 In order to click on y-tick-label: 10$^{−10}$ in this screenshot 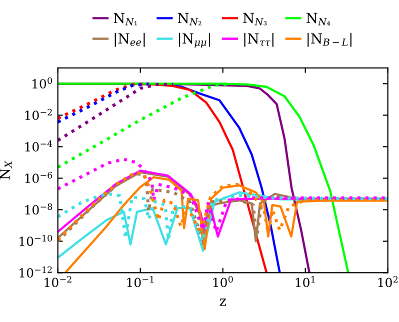, I will do `click(36, 240)`.